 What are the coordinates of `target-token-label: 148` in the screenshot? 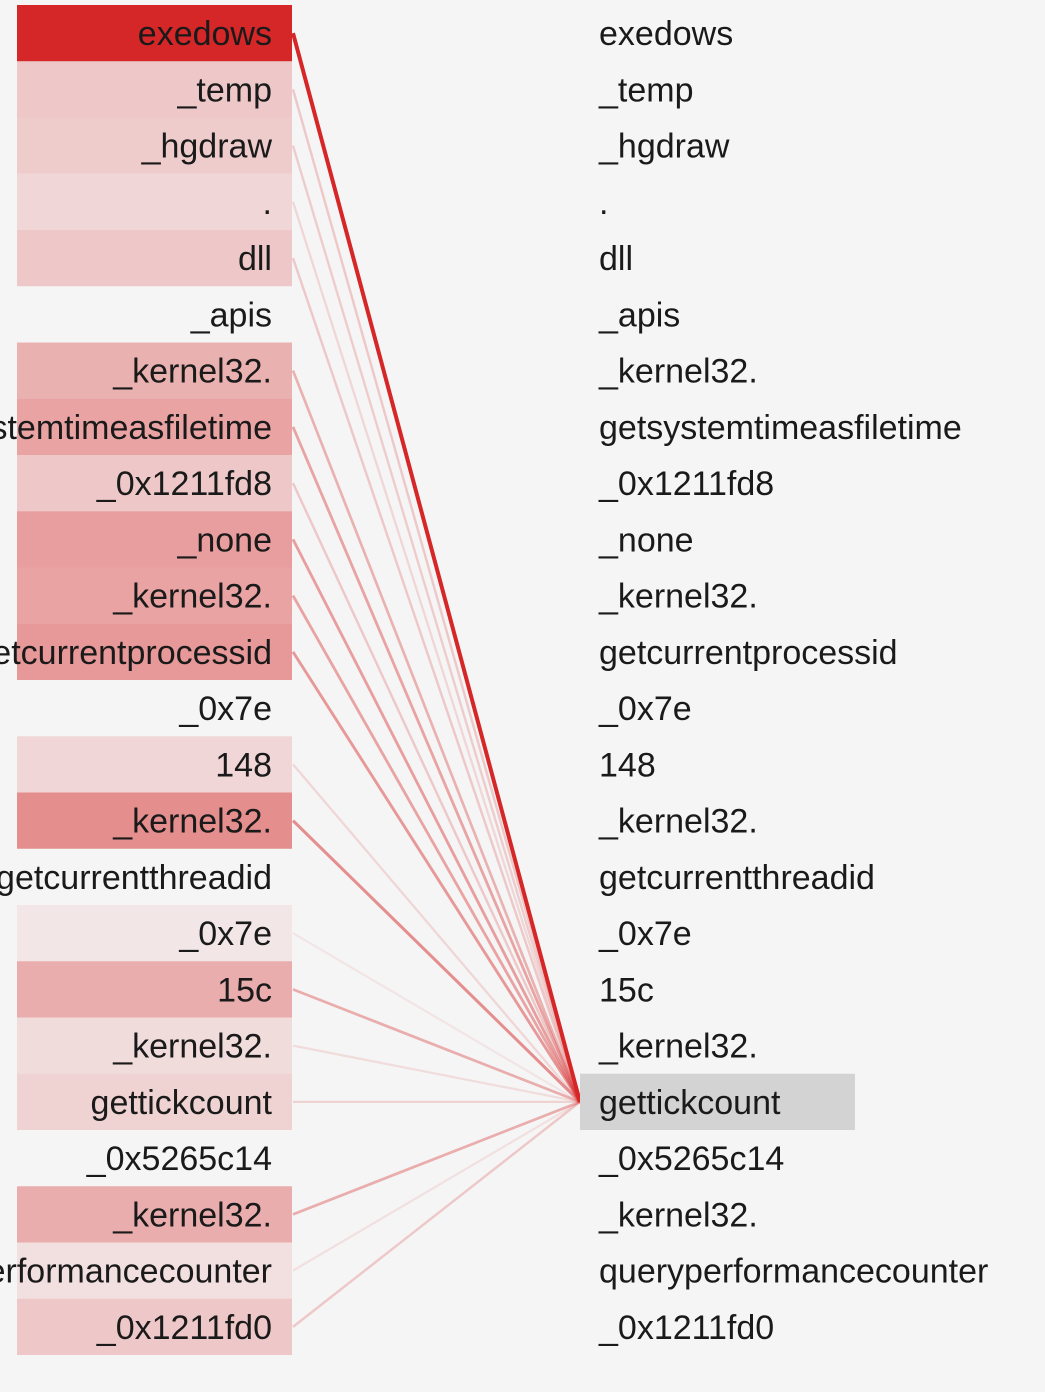 It's located at (627, 765).